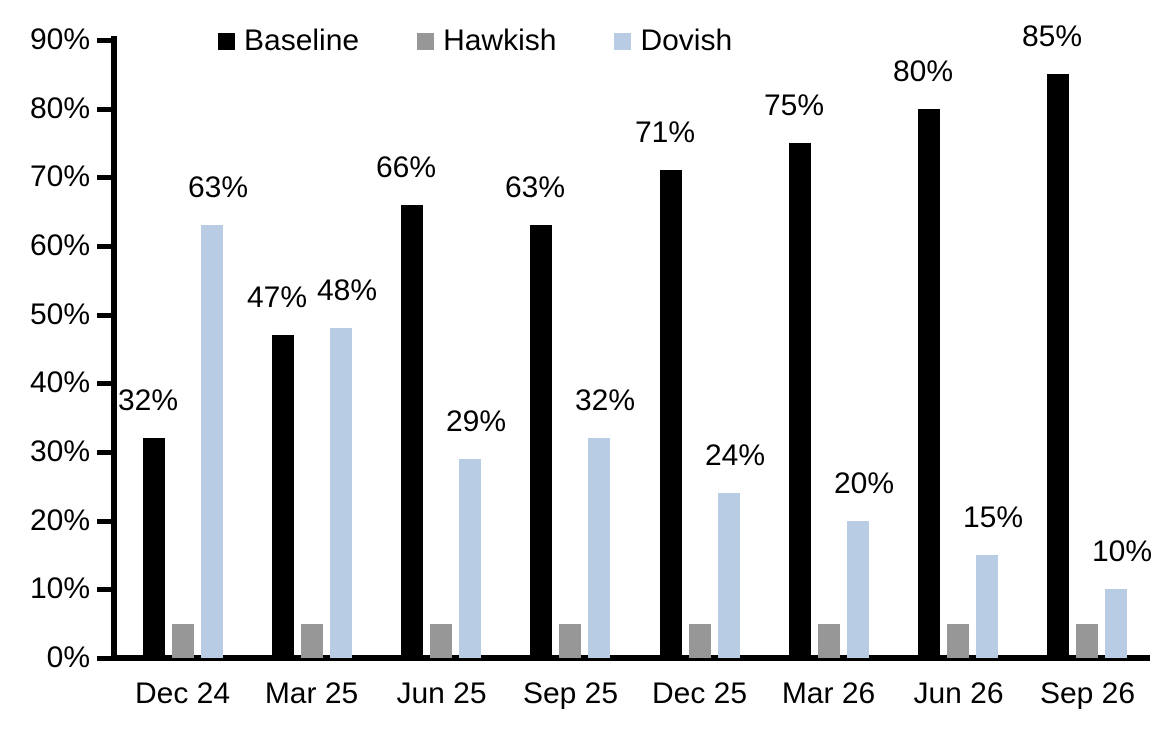  Describe the element at coordinates (148, 400) in the screenshot. I see `data-label-baseline-dec-24: 32%` at that location.